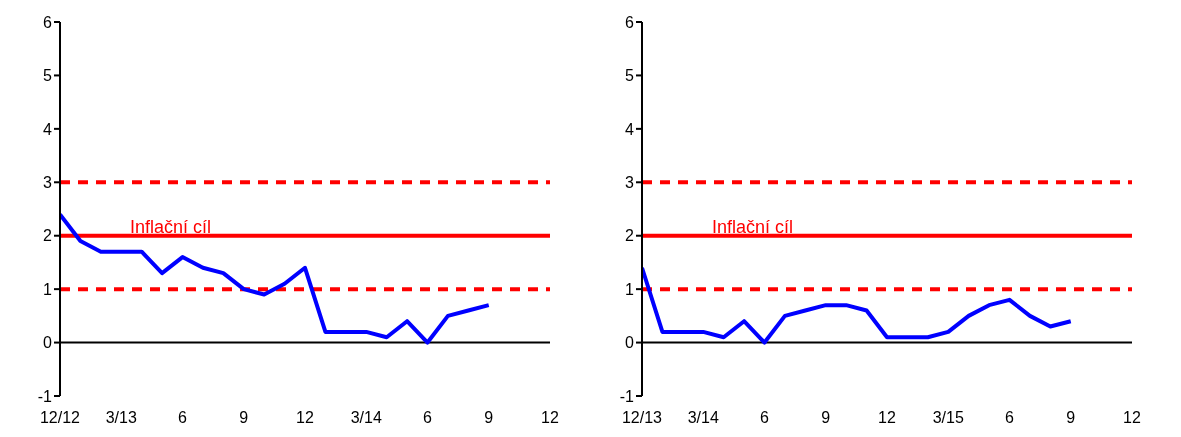  What do you see at coordinates (948, 418) in the screenshot?
I see `x-tick-label: 3/15` at bounding box center [948, 418].